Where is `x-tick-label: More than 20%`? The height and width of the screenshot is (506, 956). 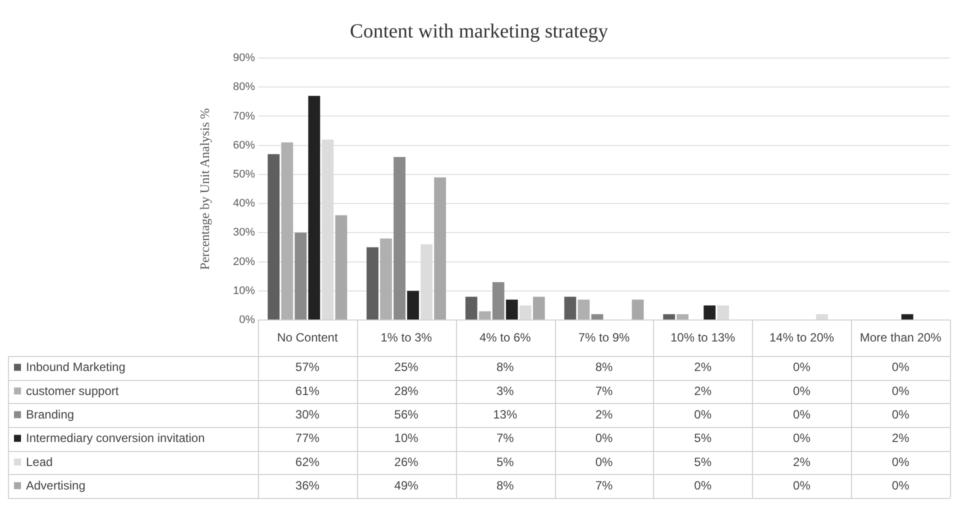
x-tick-label: More than 20% is located at coordinates (901, 337).